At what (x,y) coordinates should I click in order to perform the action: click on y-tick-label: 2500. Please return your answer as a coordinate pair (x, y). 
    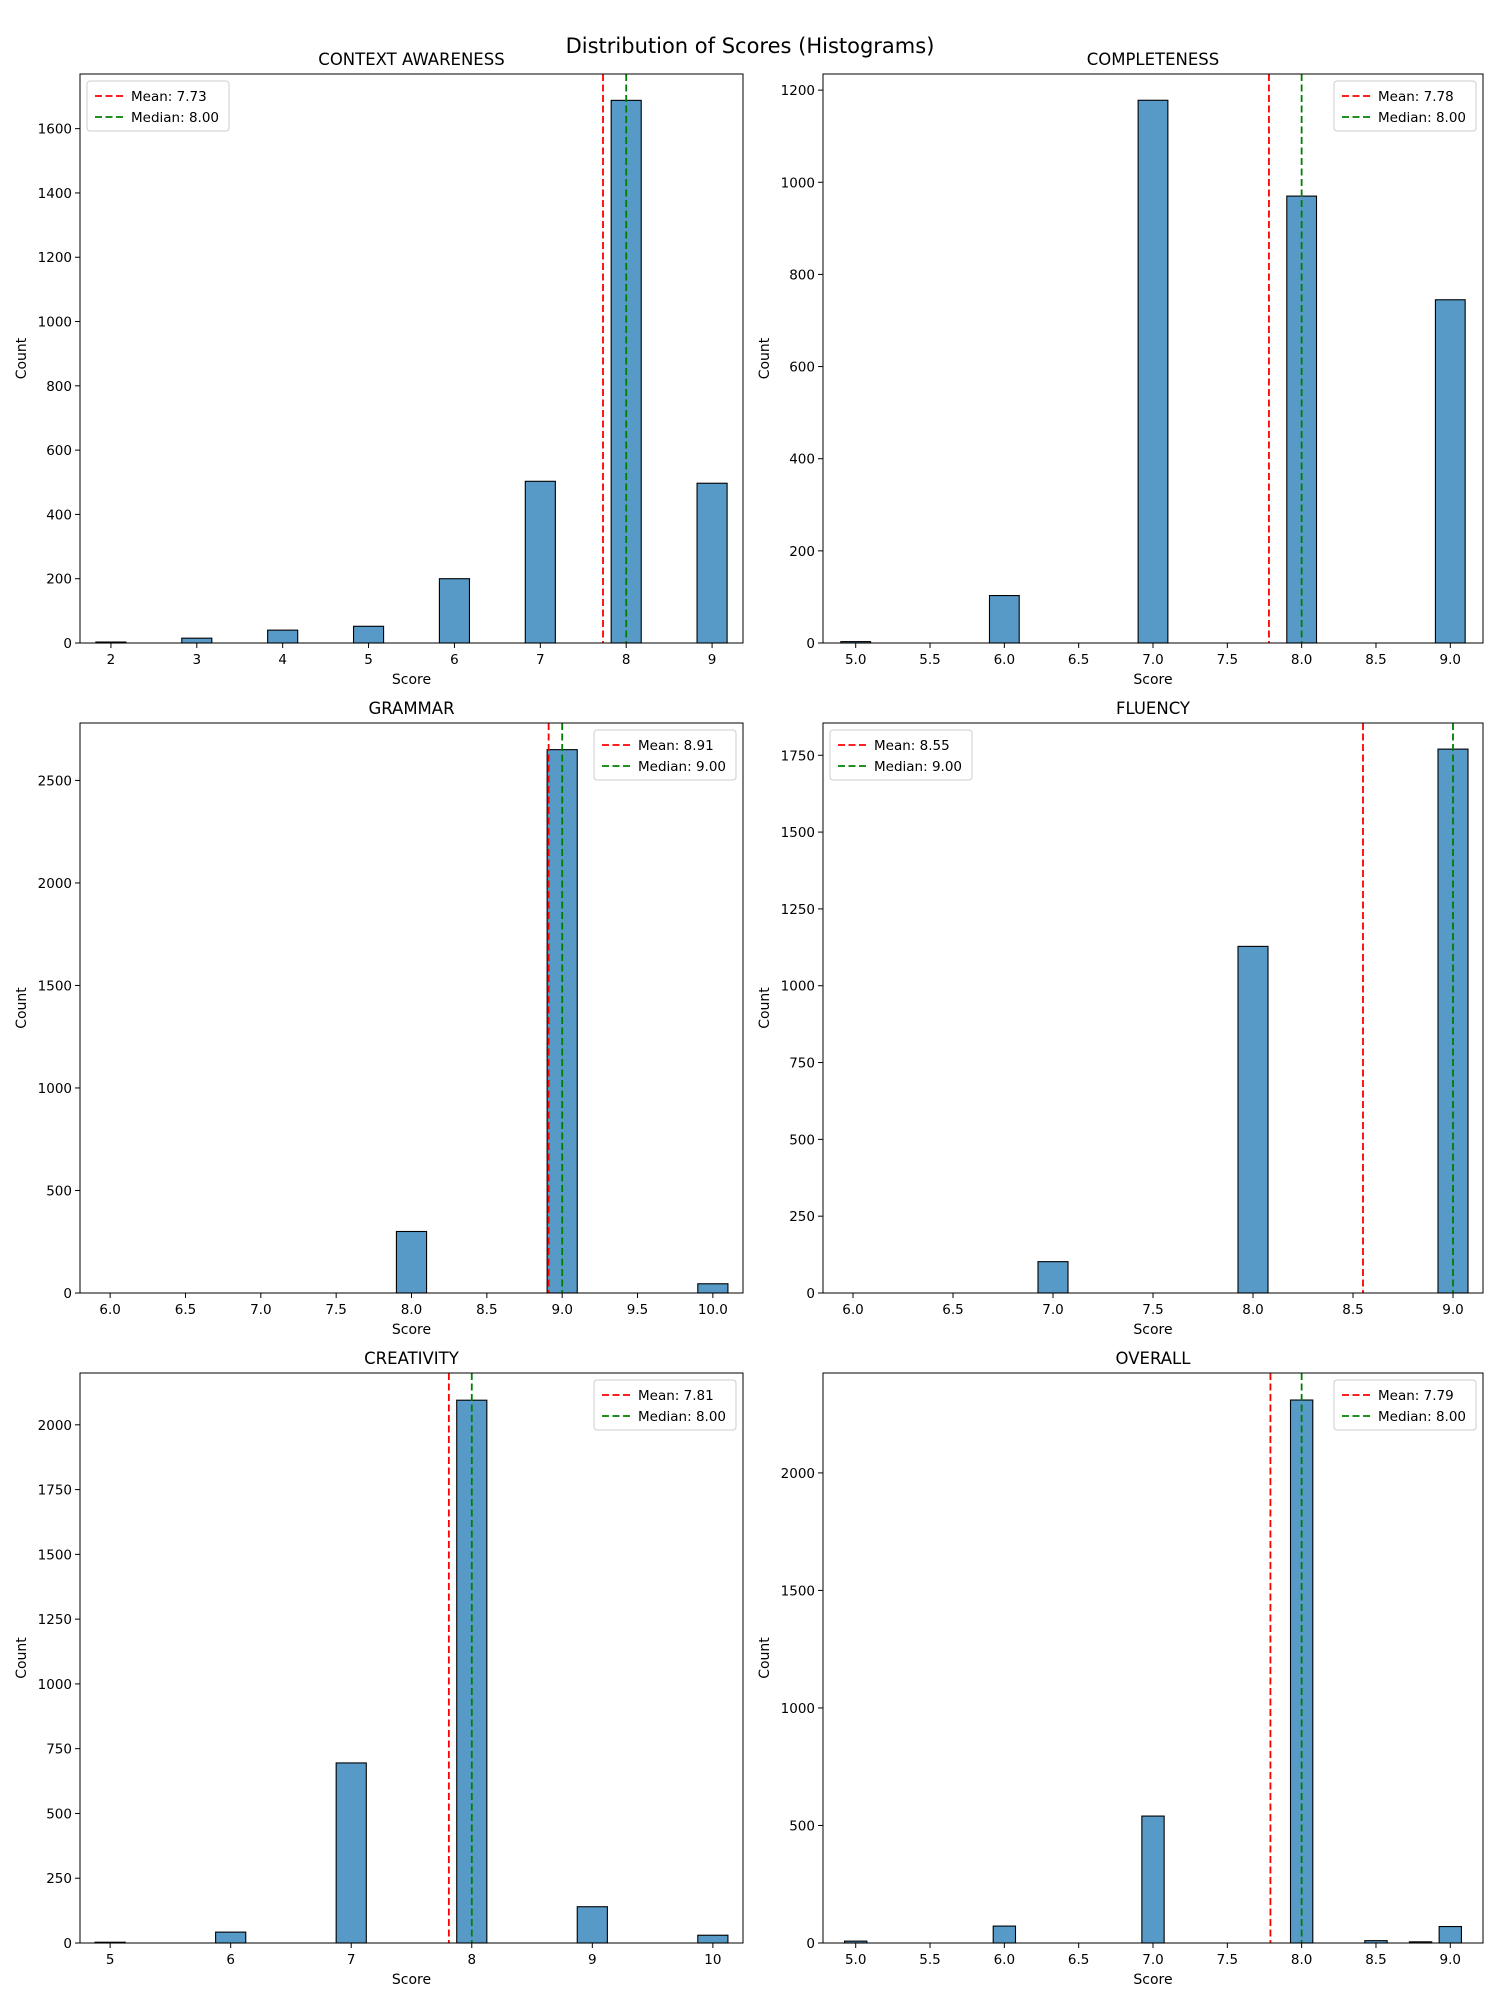
    Looking at the image, I should click on (55, 781).